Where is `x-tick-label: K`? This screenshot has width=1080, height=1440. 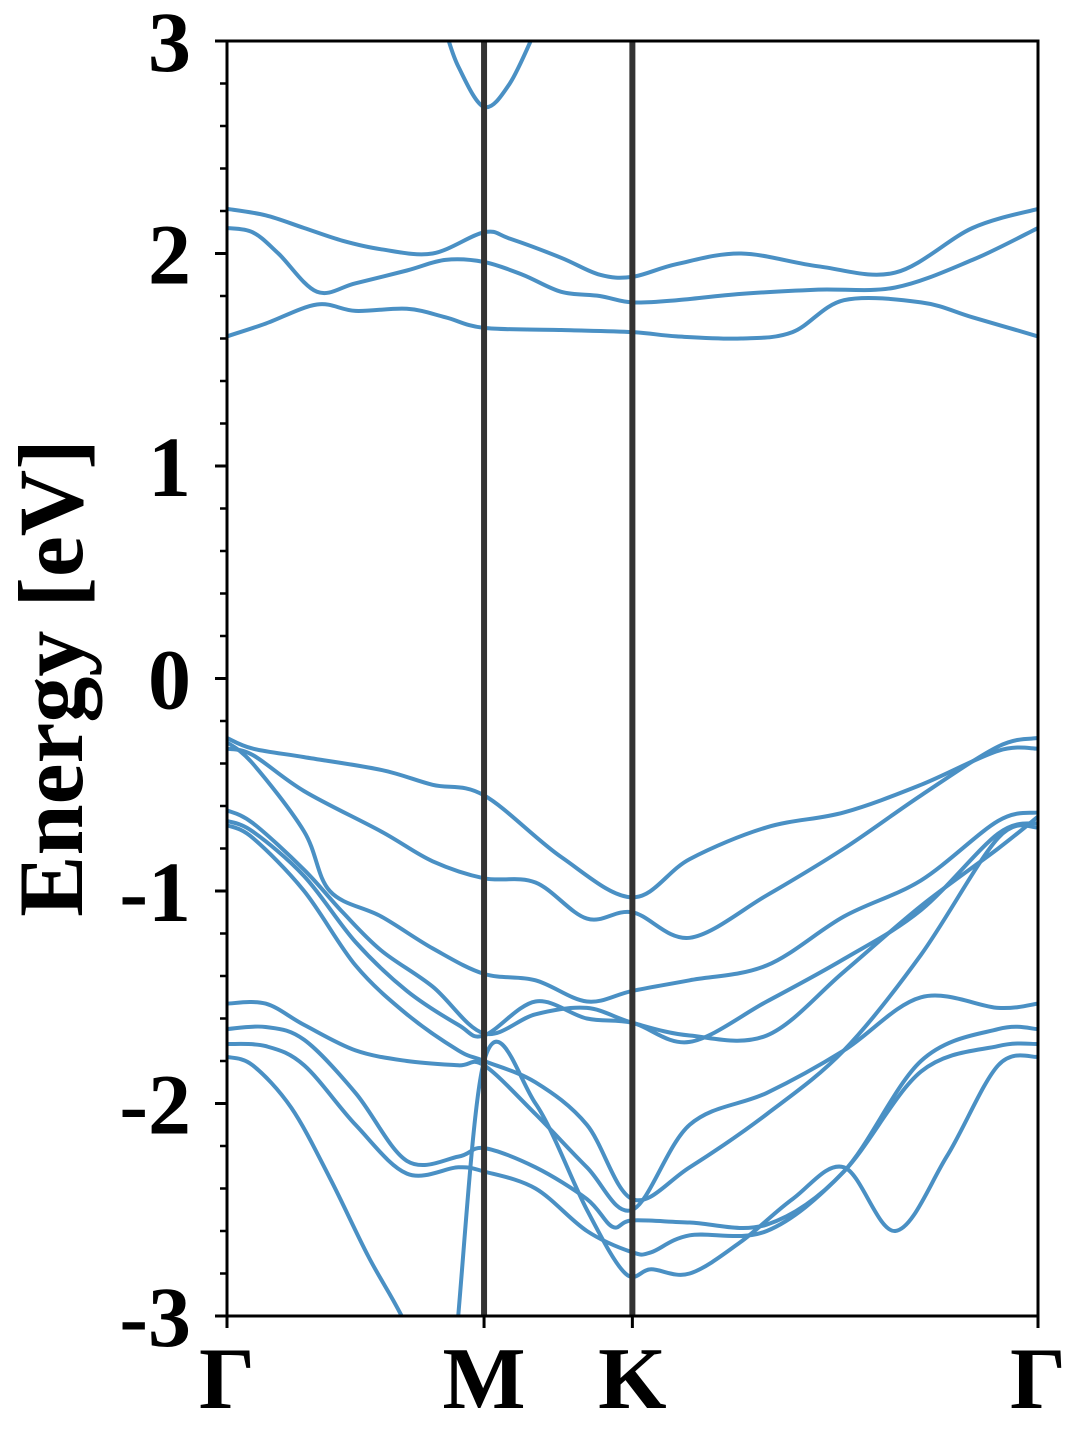 x-tick-label: K is located at coordinates (632, 1379).